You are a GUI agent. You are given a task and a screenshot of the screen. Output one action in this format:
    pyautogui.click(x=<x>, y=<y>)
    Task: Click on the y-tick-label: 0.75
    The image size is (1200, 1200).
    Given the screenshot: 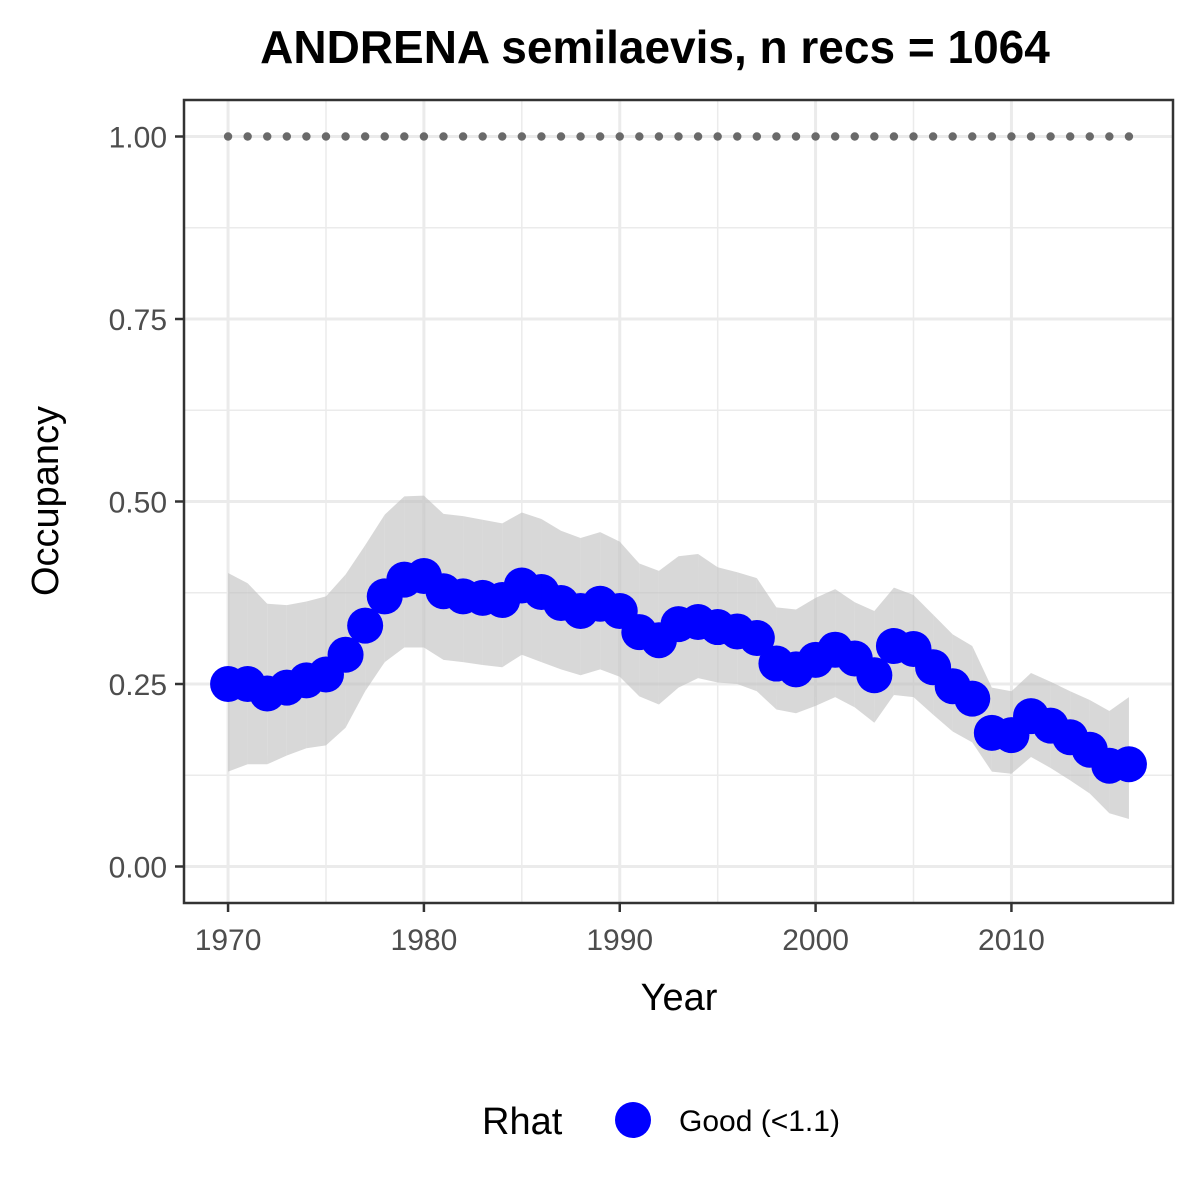 What is the action you would take?
    pyautogui.click(x=138, y=320)
    